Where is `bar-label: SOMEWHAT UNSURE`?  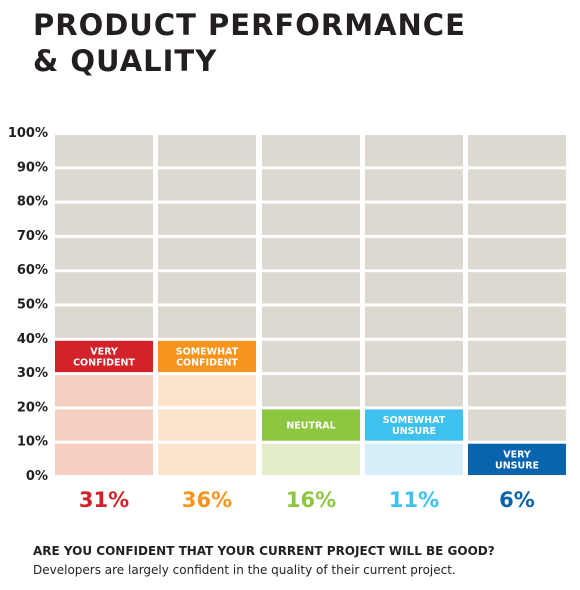 bar-label: SOMEWHAT UNSURE is located at coordinates (414, 426).